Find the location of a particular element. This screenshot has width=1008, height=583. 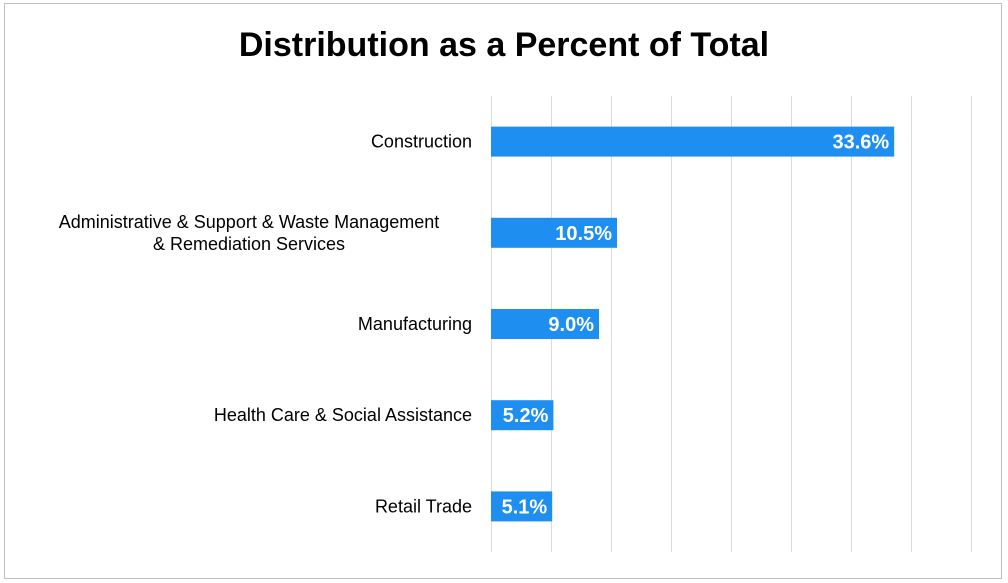

category-label: Manufacturing is located at coordinates (415, 324).